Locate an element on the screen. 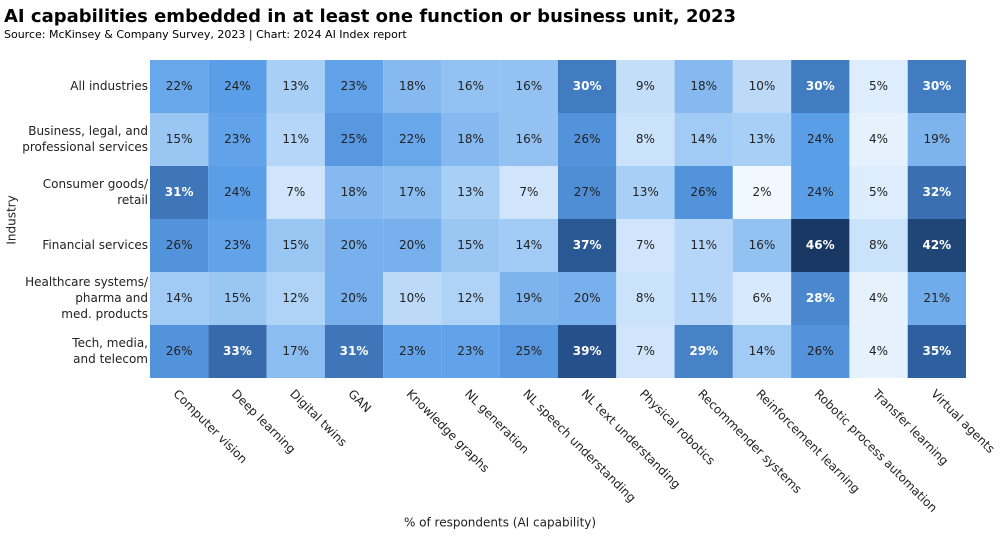  value-label: 8% is located at coordinates (645, 298).